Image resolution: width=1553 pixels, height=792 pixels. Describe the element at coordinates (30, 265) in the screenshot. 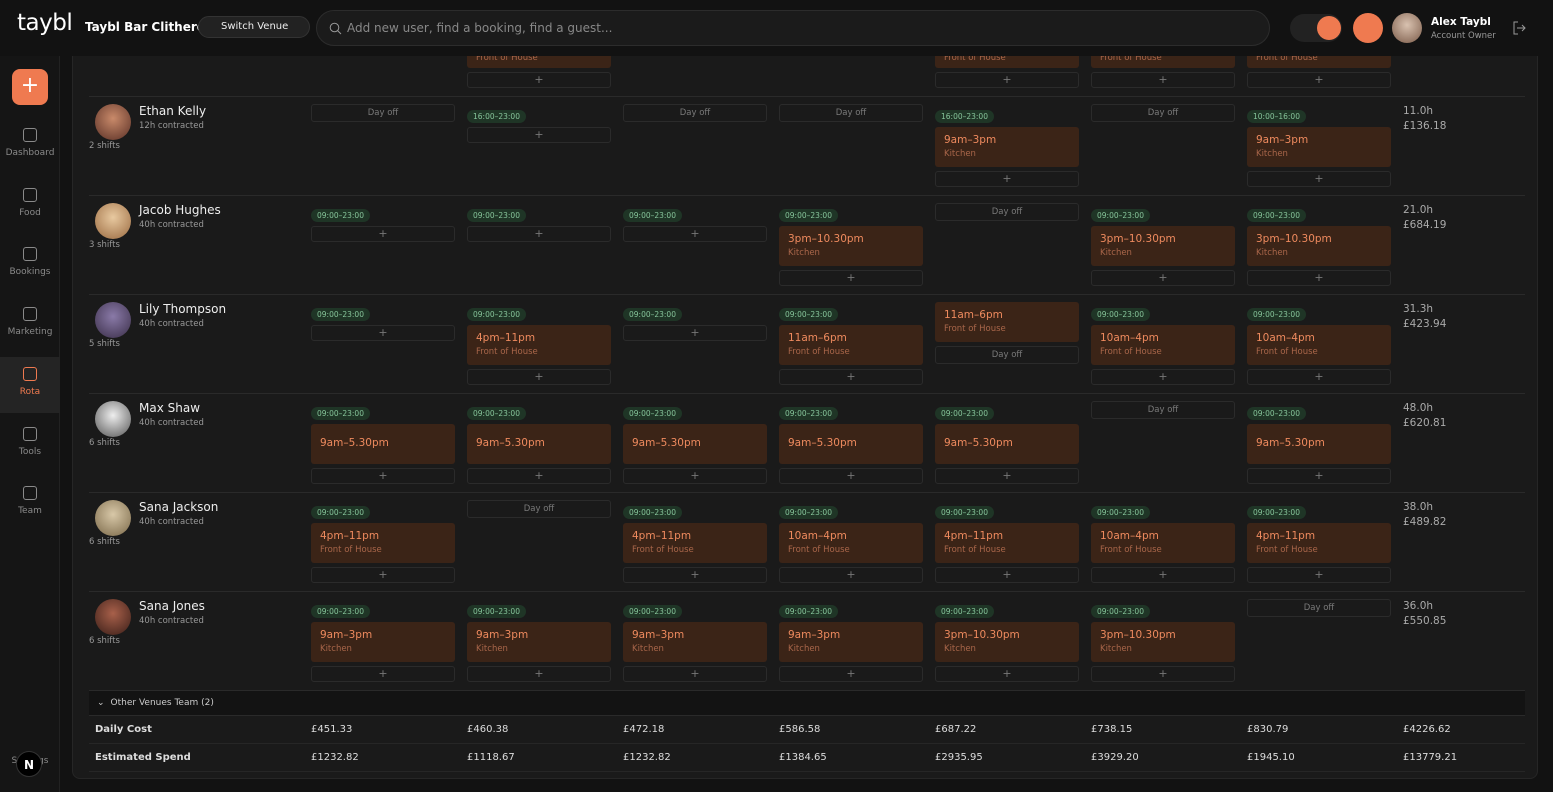

I see `nav-item: Bookings` at that location.